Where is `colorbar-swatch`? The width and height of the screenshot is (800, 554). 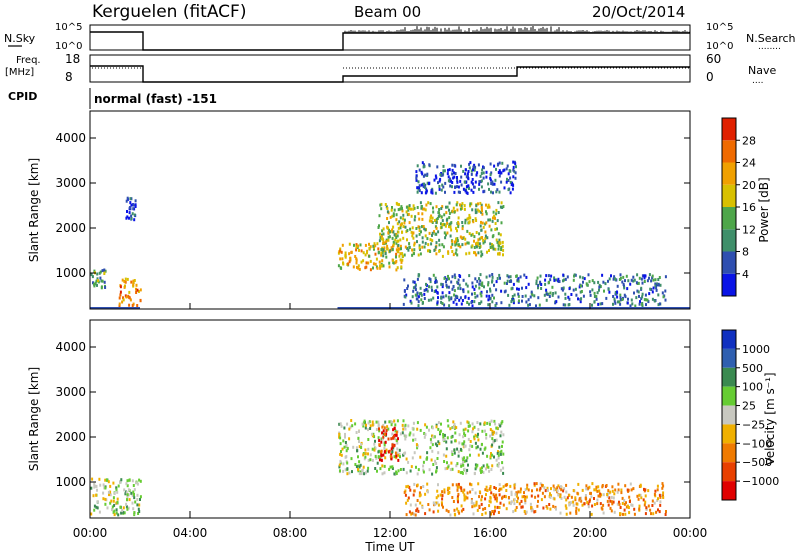
colorbar-swatch is located at coordinates (729, 453).